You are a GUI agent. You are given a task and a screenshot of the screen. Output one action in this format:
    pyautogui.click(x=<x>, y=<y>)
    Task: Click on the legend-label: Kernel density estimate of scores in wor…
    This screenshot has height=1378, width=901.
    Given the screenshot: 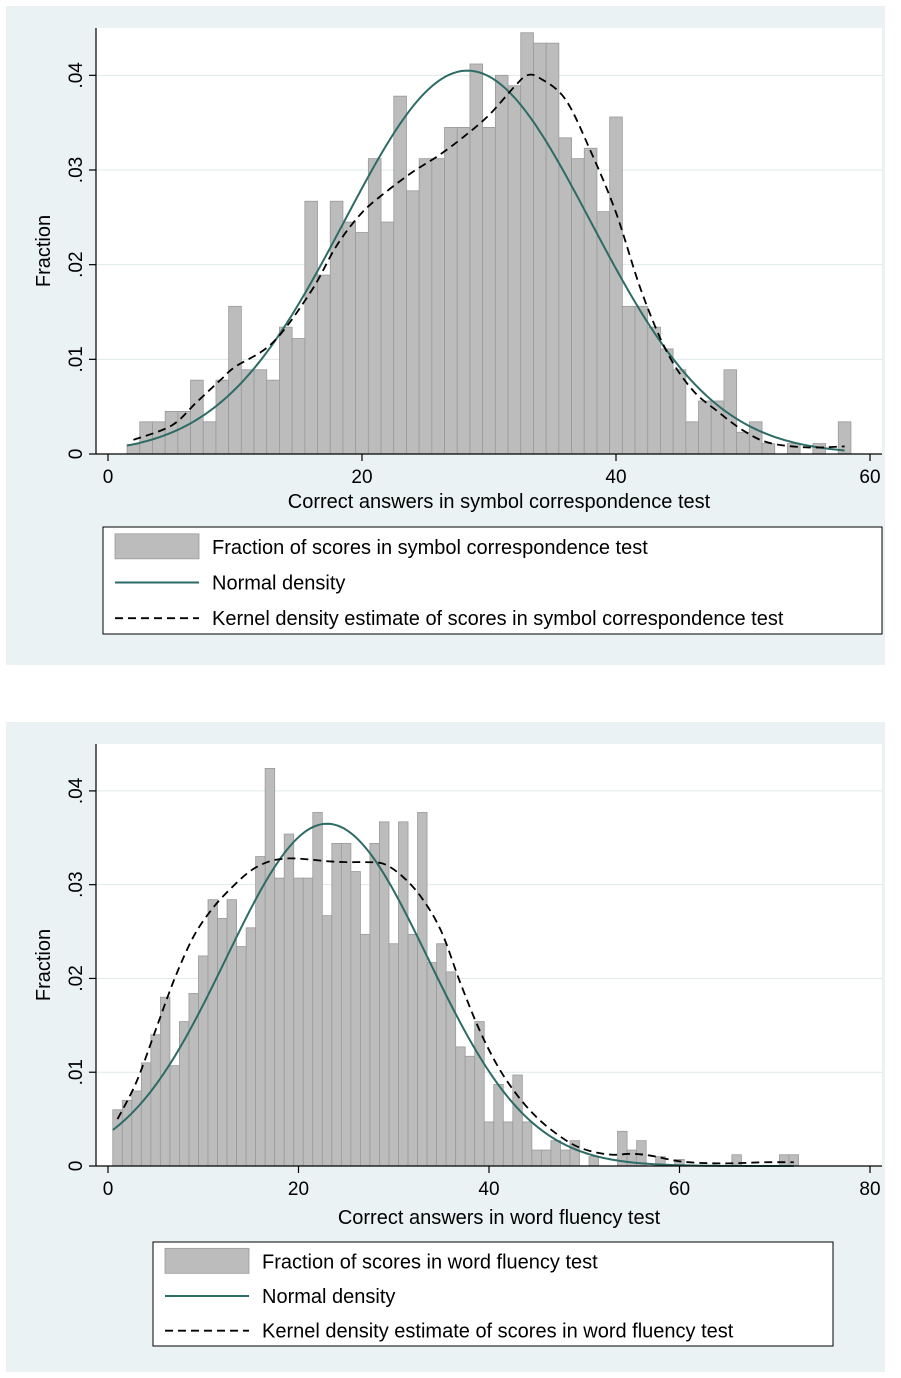 What is the action you would take?
    pyautogui.click(x=498, y=1332)
    